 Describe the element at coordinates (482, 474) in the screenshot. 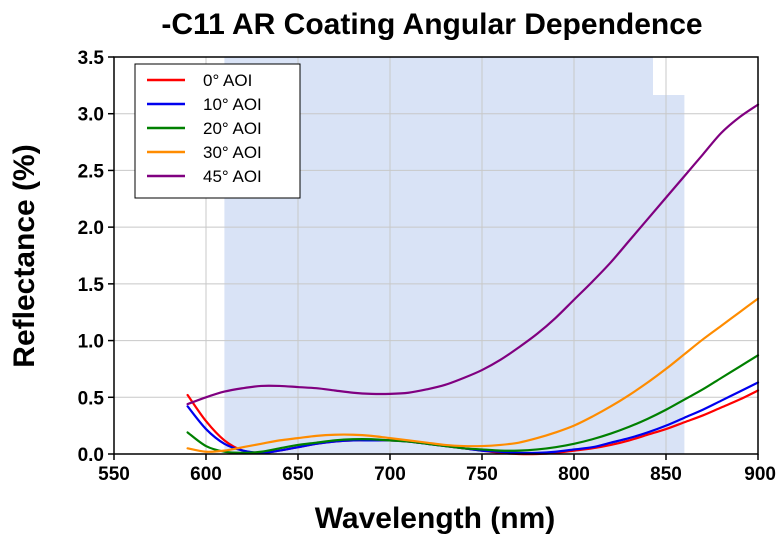

I see `x-tick-label: 750` at that location.